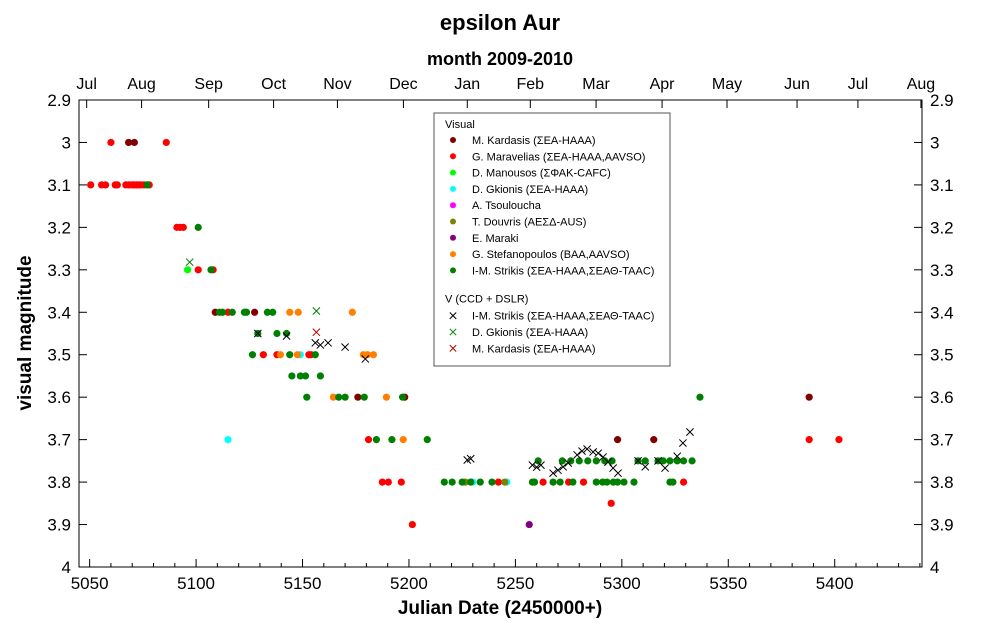  What do you see at coordinates (303, 583) in the screenshot?
I see `x-tick-label: 5150` at bounding box center [303, 583].